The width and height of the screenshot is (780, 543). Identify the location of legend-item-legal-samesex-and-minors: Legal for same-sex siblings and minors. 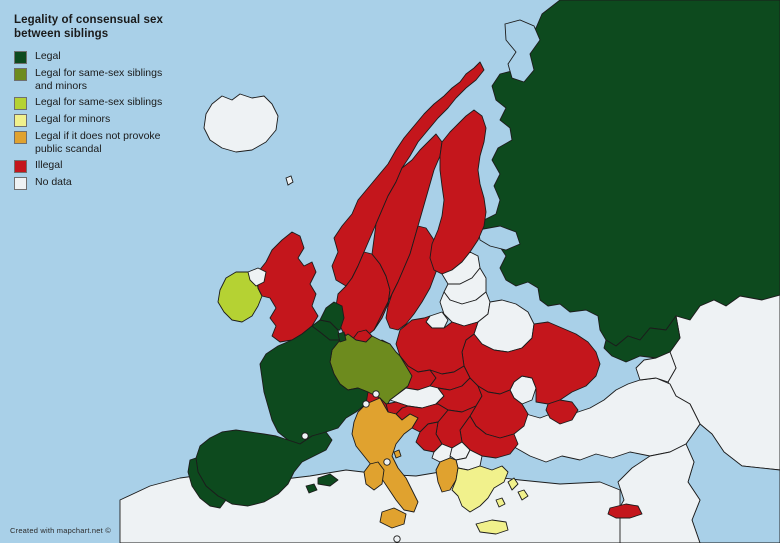
(92, 80).